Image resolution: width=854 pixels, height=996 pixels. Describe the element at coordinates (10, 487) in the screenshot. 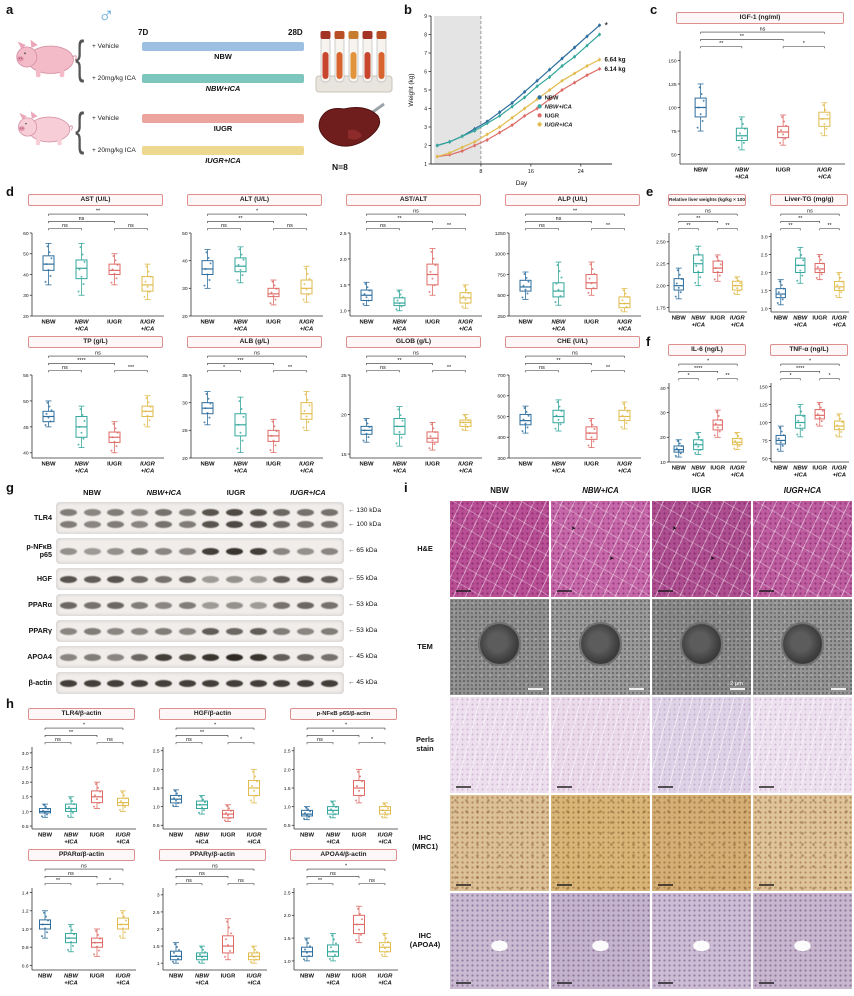

I see `panel-label-g: g` at that location.